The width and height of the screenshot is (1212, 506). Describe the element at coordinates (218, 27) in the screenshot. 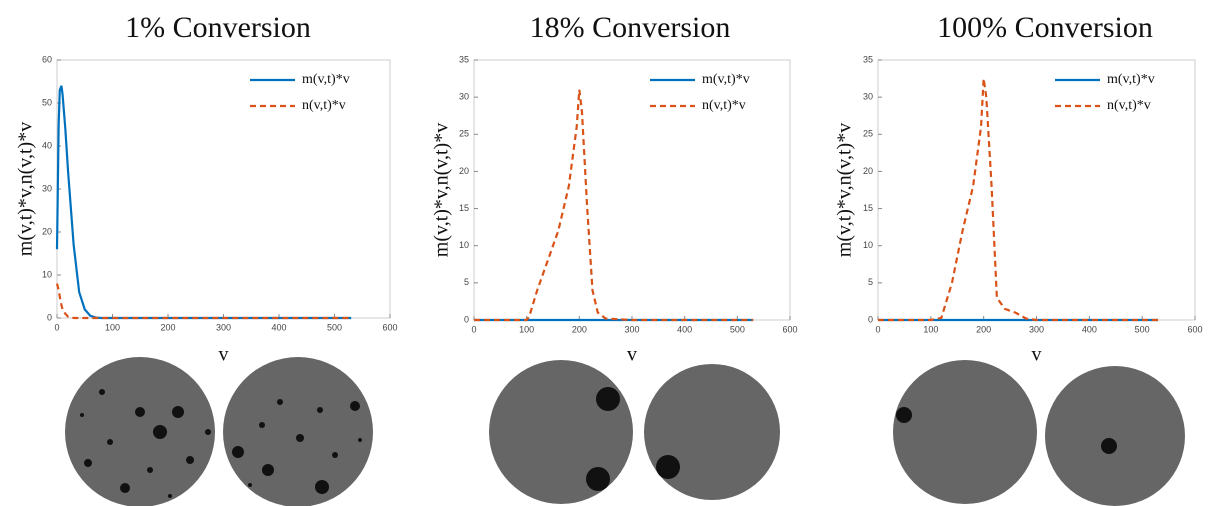

I see `chart-title: 1% Conversion` at that location.